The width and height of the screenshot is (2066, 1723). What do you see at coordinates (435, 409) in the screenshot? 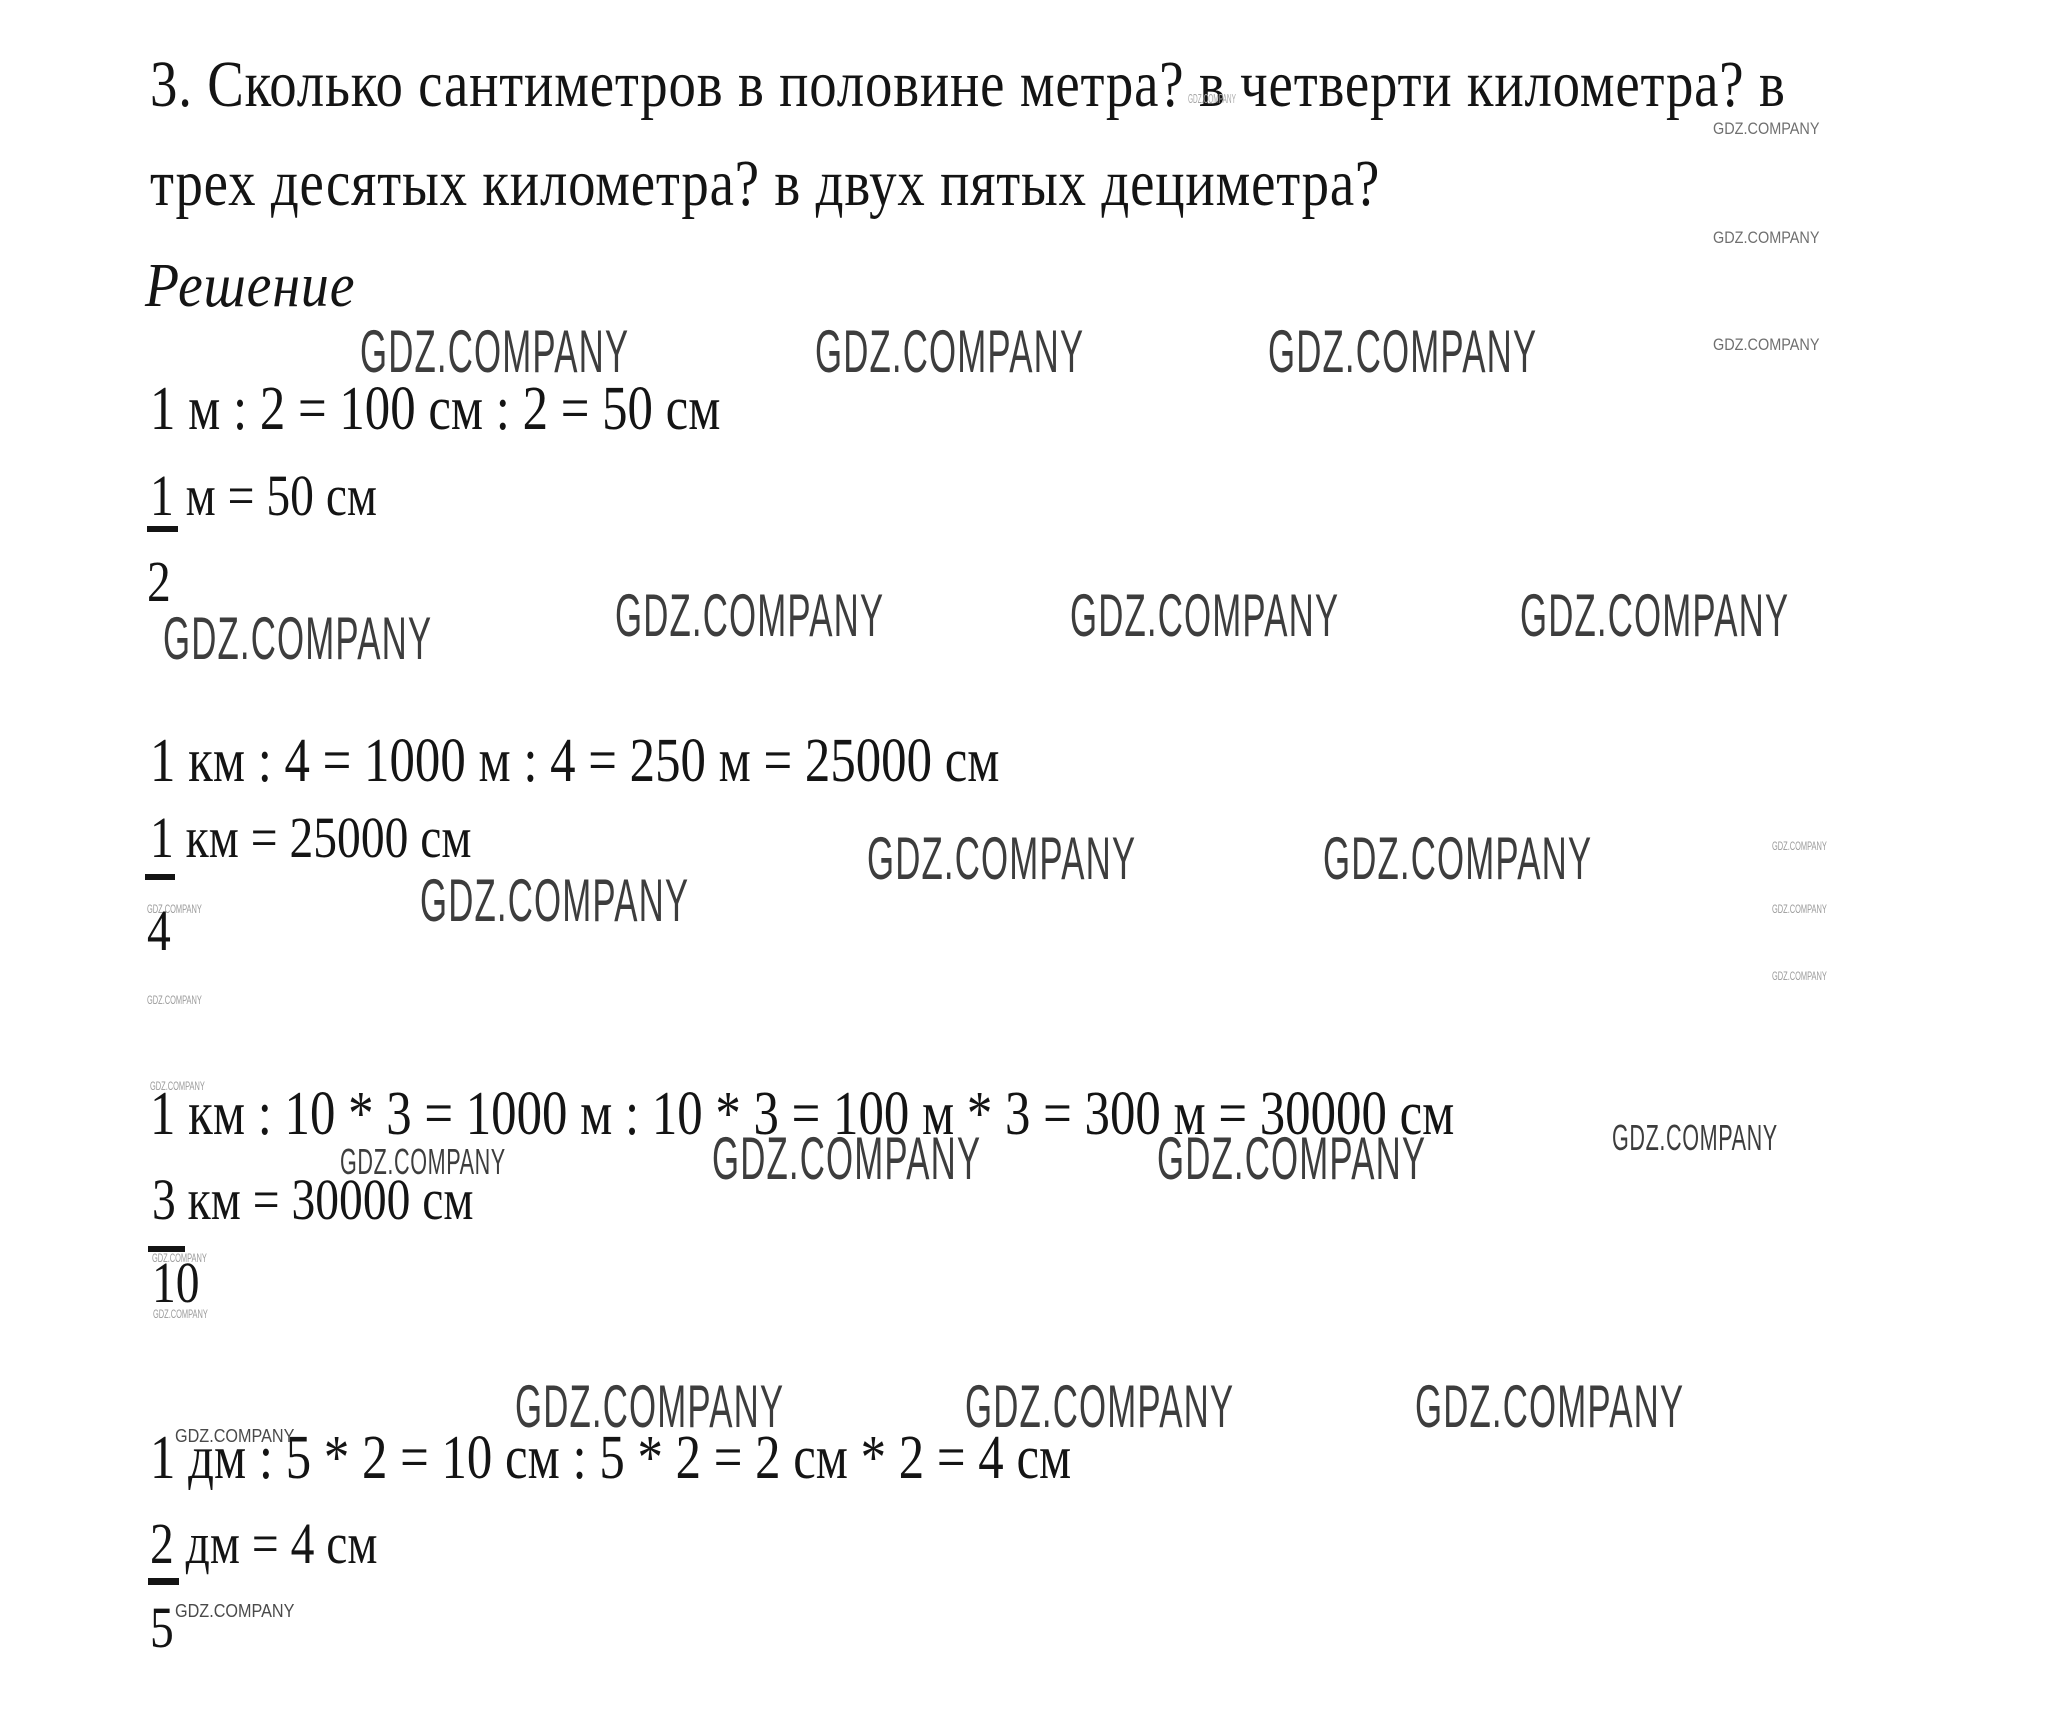
I see `block1-equation: 1 м : 2 = 100 см : 2 = 50 см` at bounding box center [435, 409].